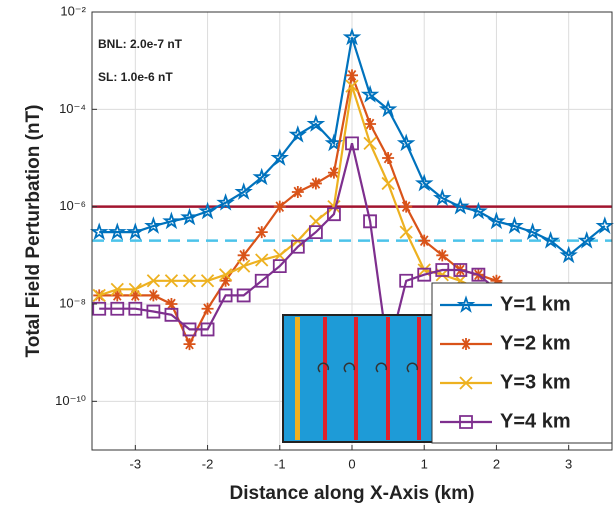  Describe the element at coordinates (297, 378) in the screenshot. I see `inset-yellow-line` at that location.